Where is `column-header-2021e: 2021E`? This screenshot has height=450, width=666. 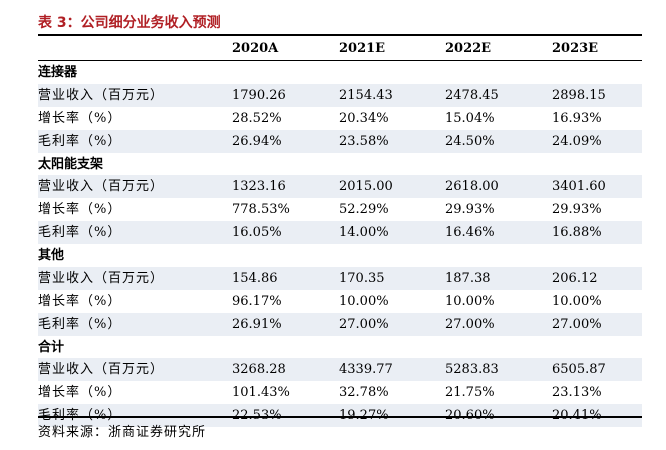 column-header-2021e: 2021E is located at coordinates (362, 48).